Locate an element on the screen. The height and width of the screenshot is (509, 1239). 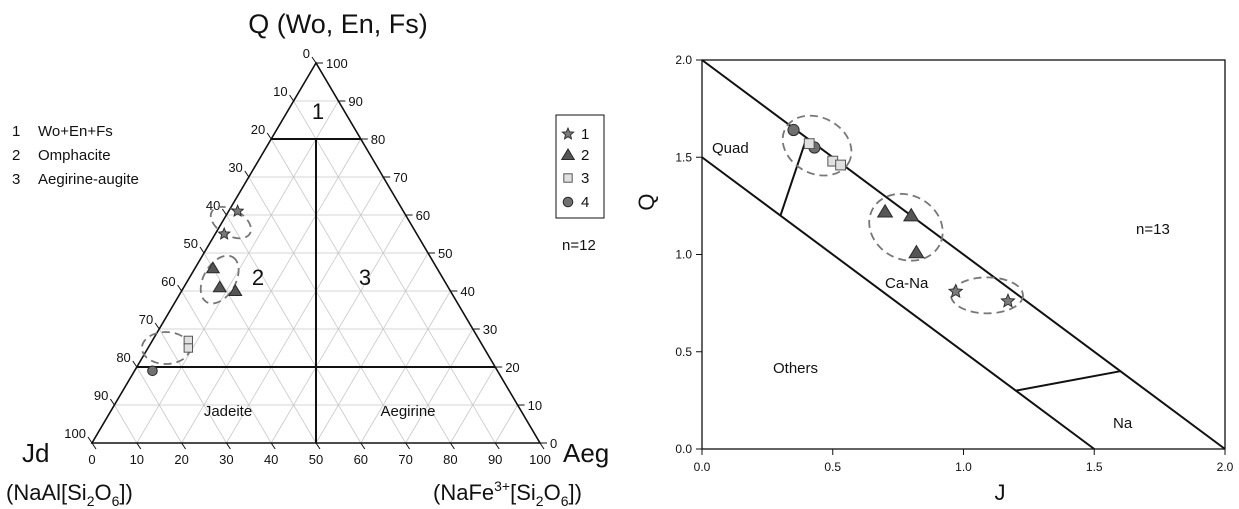
legend-marker-circle is located at coordinates (568, 202).